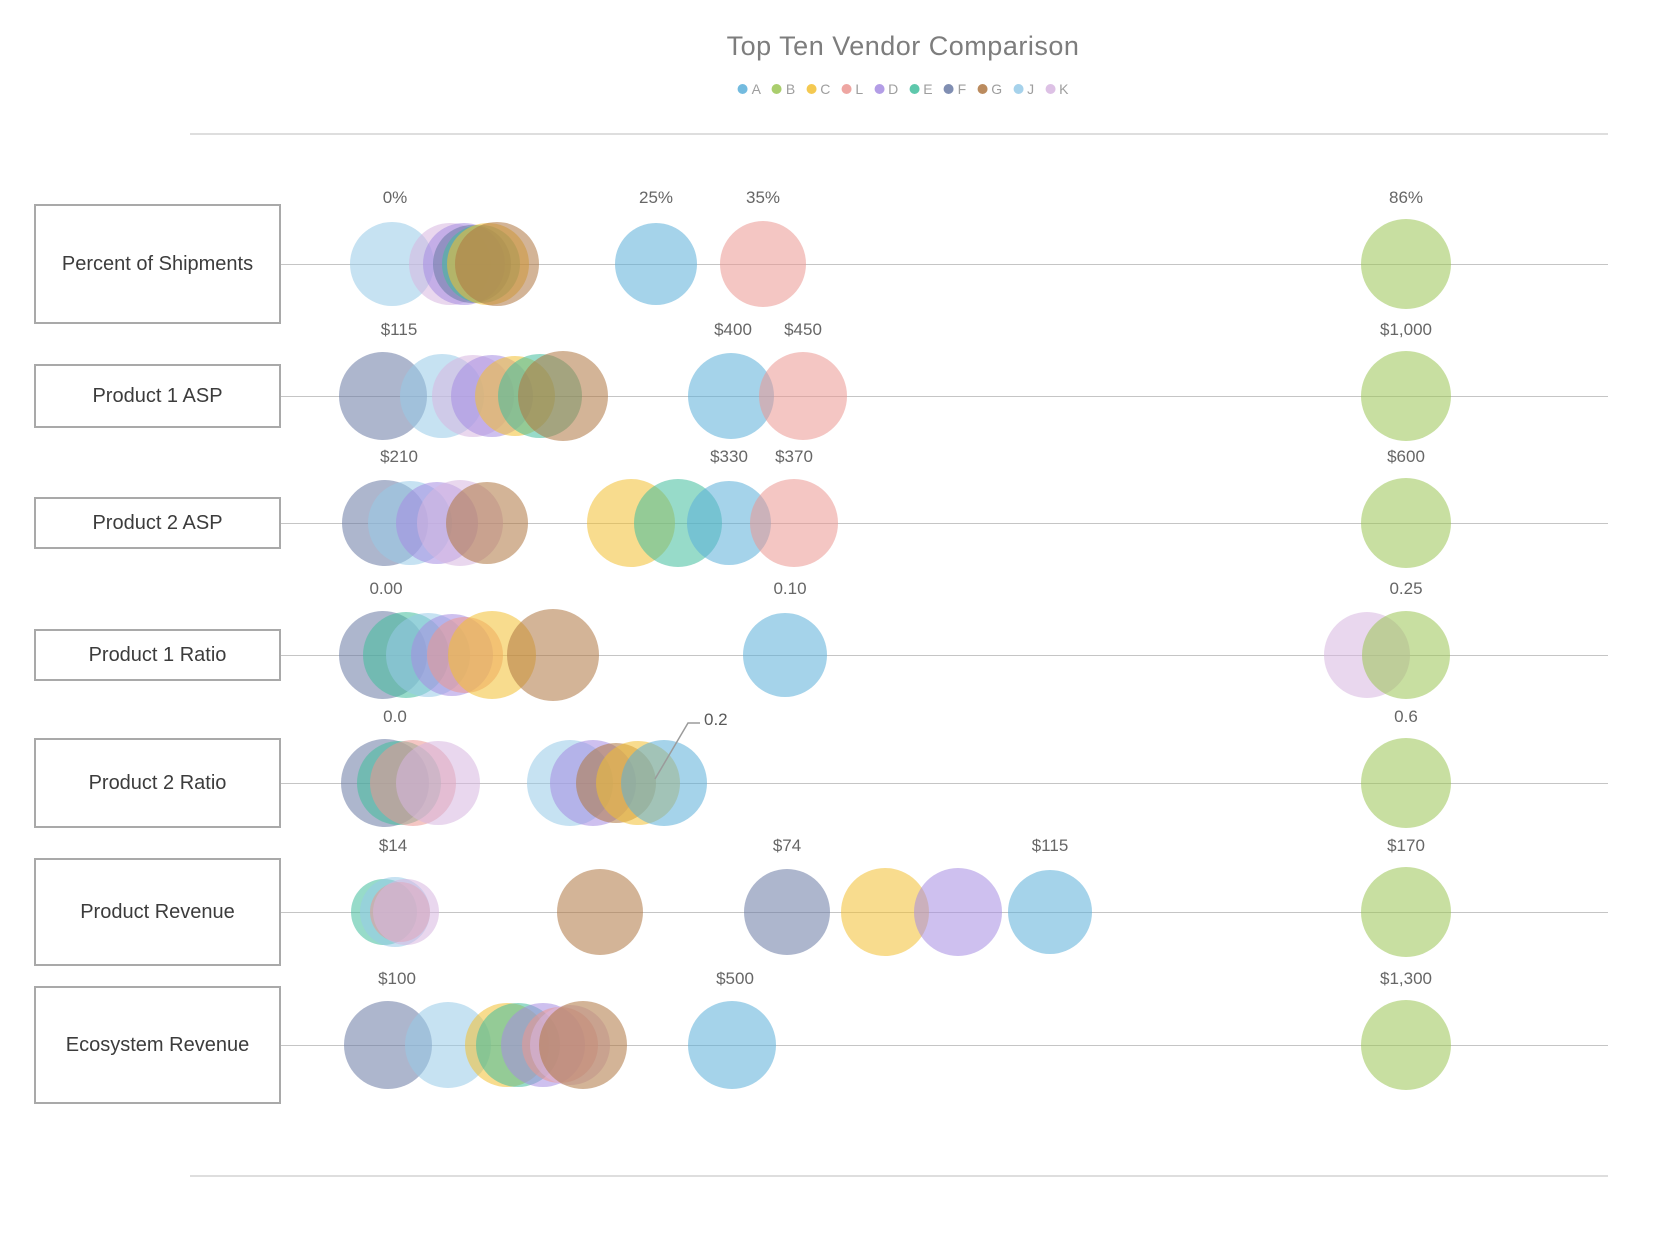 The width and height of the screenshot is (1658, 1246). I want to click on legend-item-E: E, so click(921, 89).